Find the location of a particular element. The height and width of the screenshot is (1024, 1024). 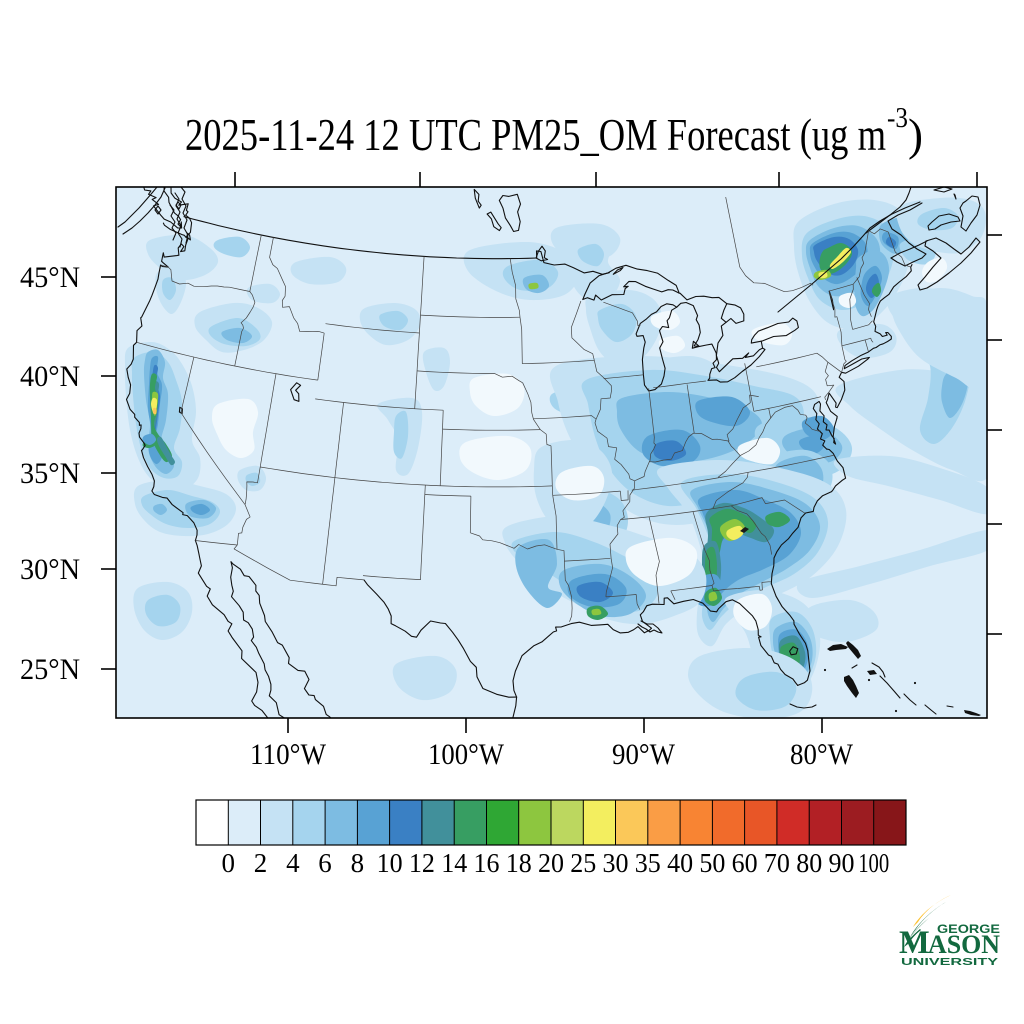

svg-text: 25°N is located at coordinates (50, 669).